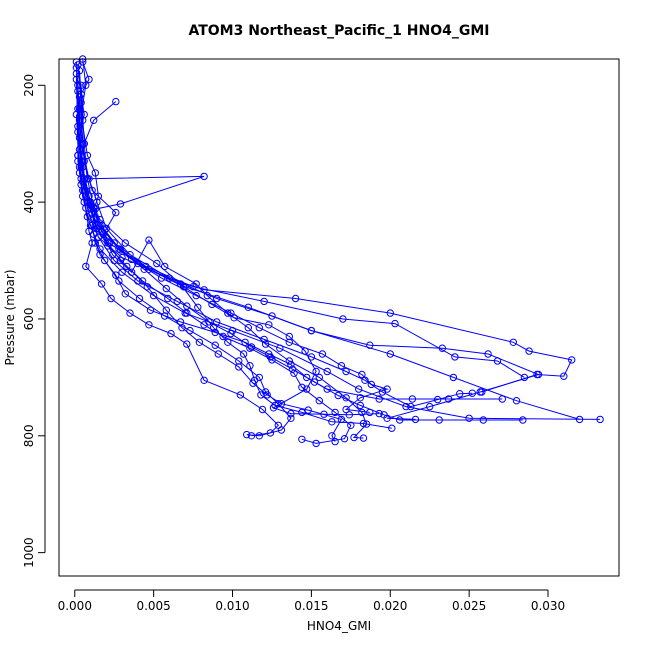 The image size is (650, 650). Describe the element at coordinates (75, 606) in the screenshot. I see `x-tick-label: 0.000` at that location.